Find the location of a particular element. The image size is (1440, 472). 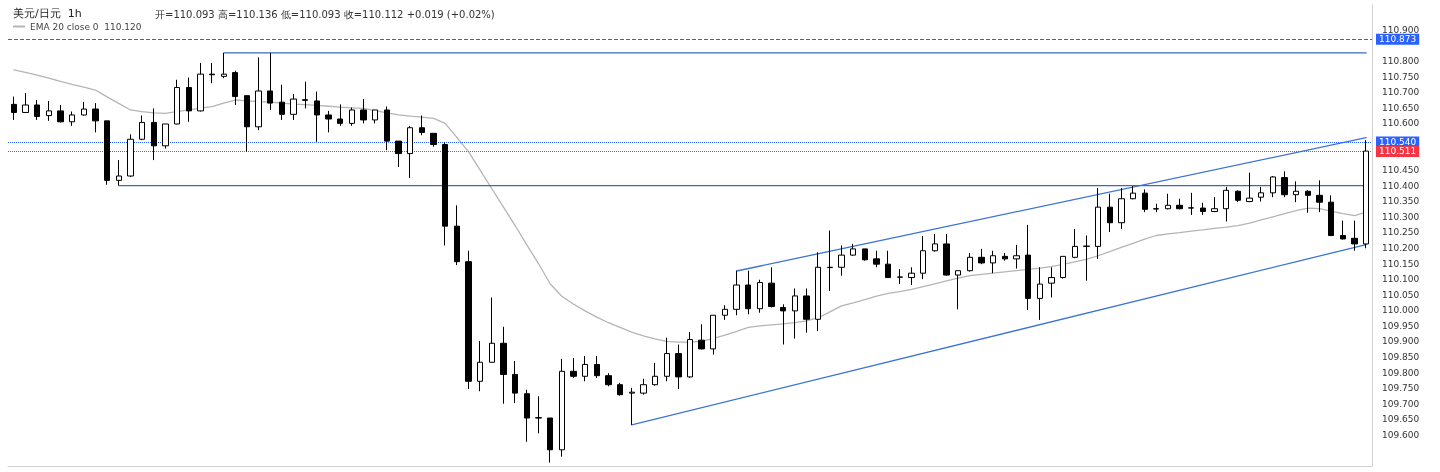

y-tick-label: 109.650 is located at coordinates (1401, 419).